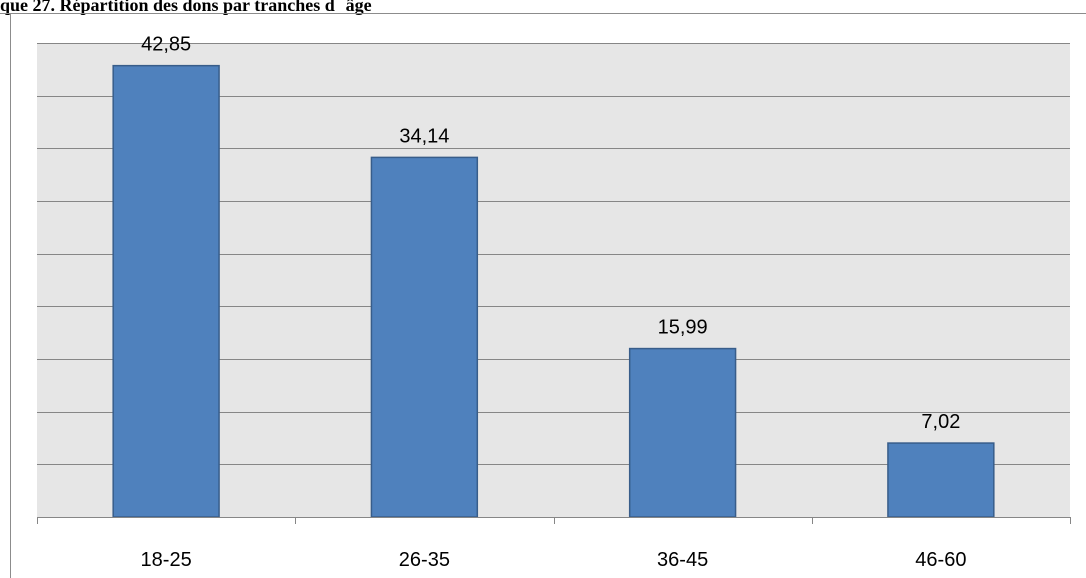 The width and height of the screenshot is (1086, 578). Describe the element at coordinates (166, 45) in the screenshot. I see `data-label-18-25: 42,85` at that location.